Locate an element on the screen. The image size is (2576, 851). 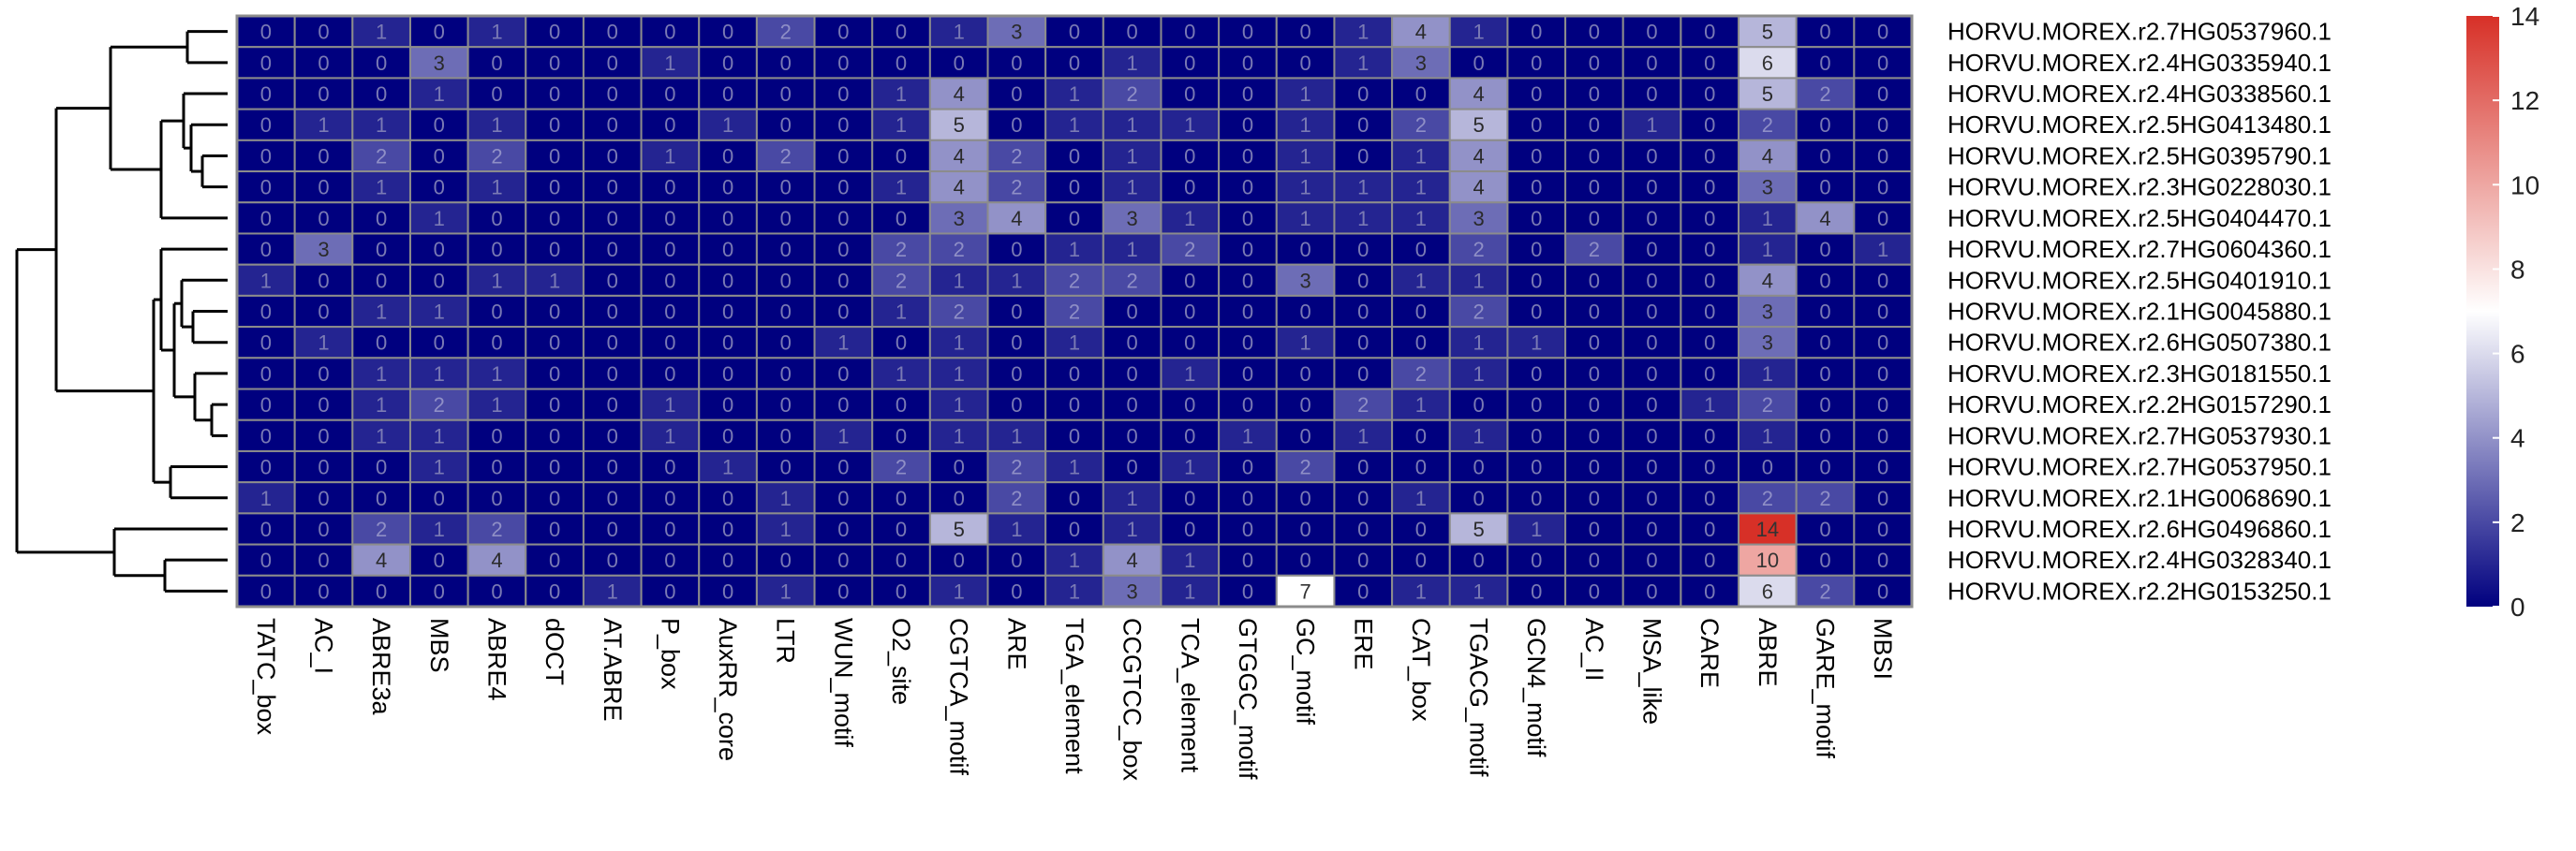
column-label: AC_I is located at coordinates (323, 646).